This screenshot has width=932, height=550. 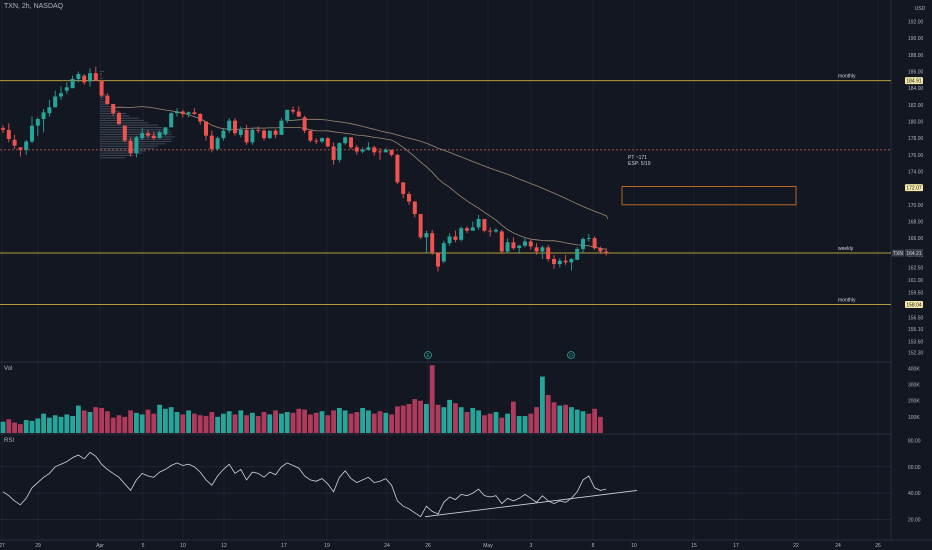 What do you see at coordinates (916, 39) in the screenshot?
I see `price-tick-label: 190.00` at bounding box center [916, 39].